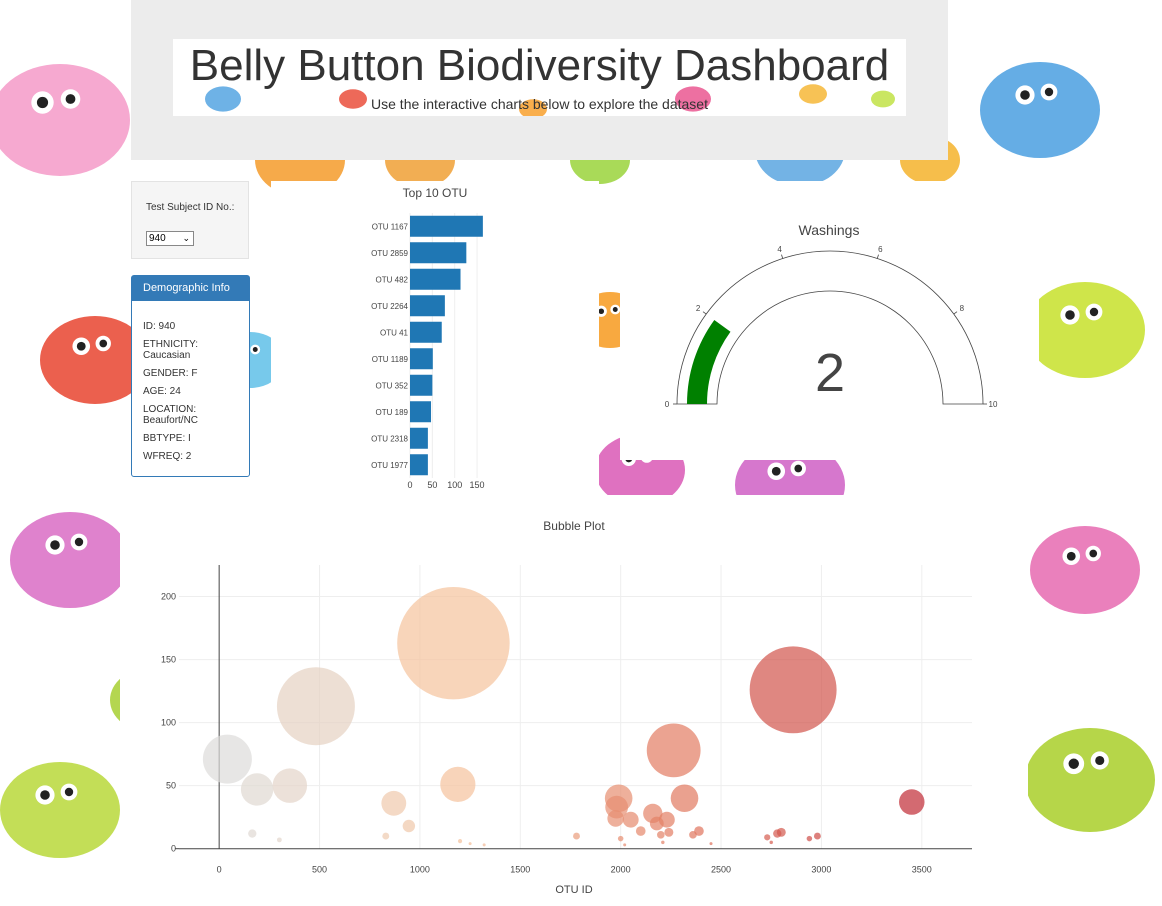  I want to click on subject-selector-label: Test Subject ID No.:, so click(190, 207).